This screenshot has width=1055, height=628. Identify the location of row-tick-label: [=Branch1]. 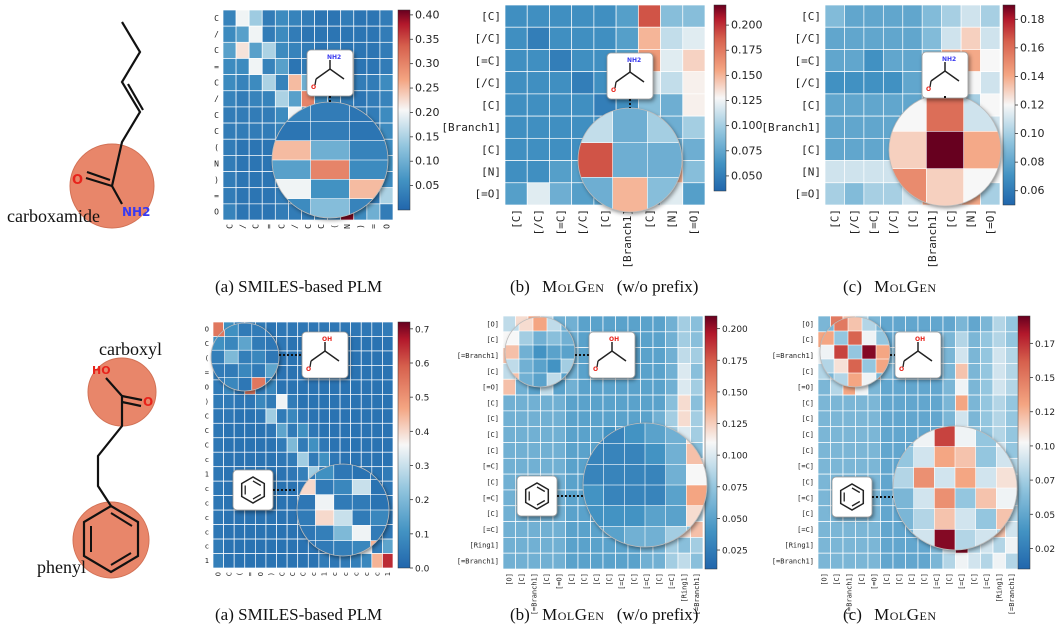
(793, 356).